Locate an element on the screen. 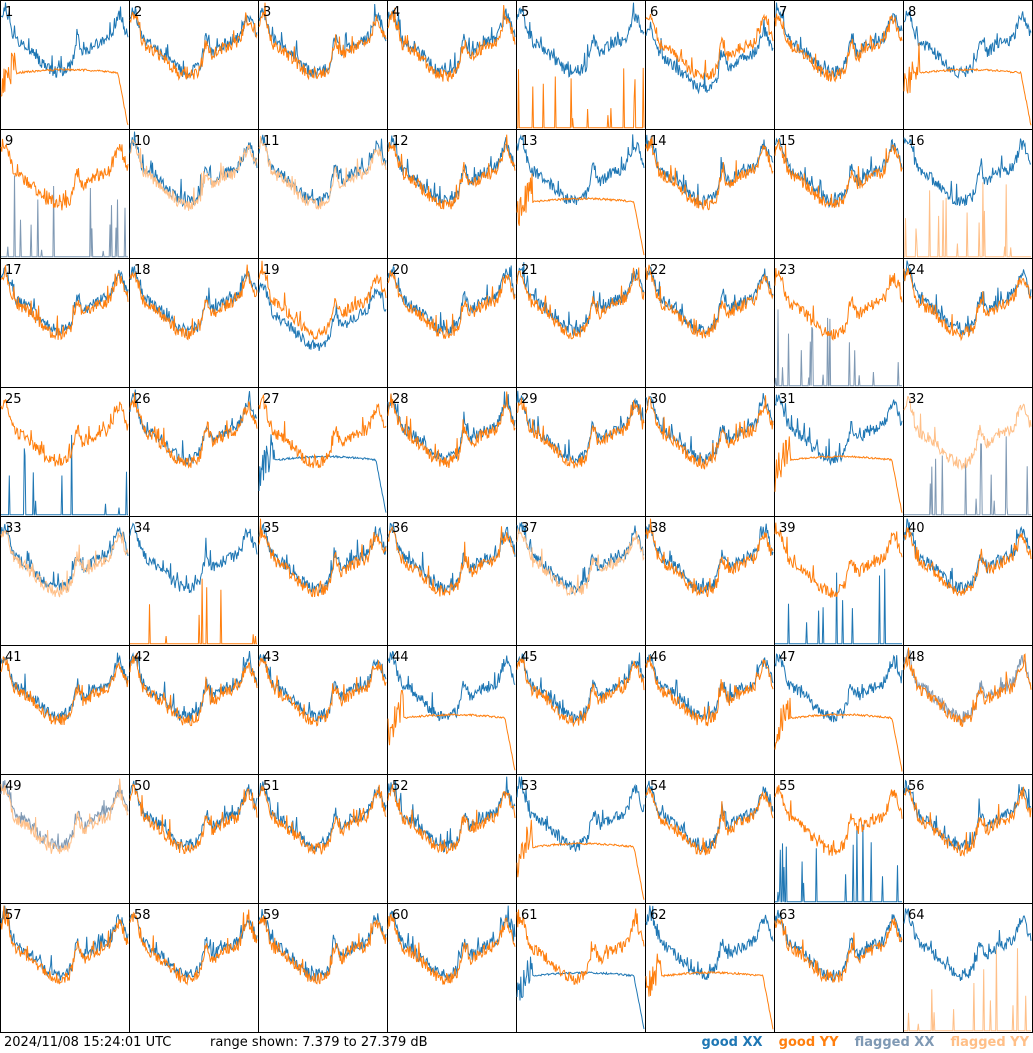 This screenshot has width=1033, height=1053. panel-45: 45 is located at coordinates (581, 710).